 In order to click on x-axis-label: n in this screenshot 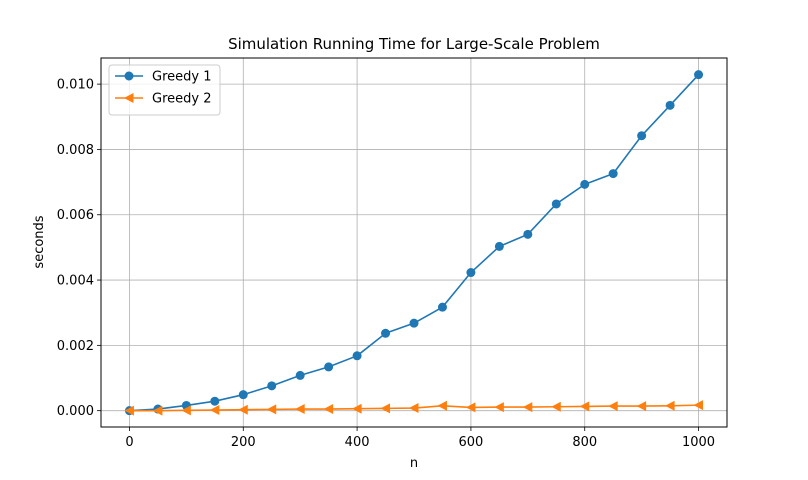, I will do `click(414, 463)`.